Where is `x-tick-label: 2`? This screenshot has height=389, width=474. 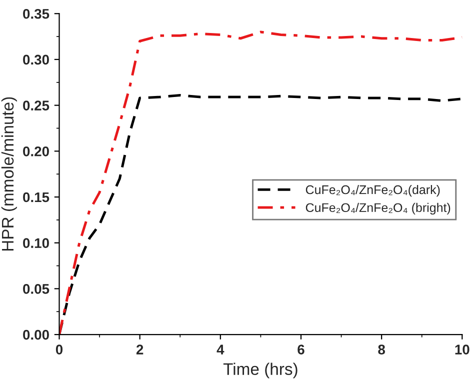
x-tick-label: 2 is located at coordinates (140, 349).